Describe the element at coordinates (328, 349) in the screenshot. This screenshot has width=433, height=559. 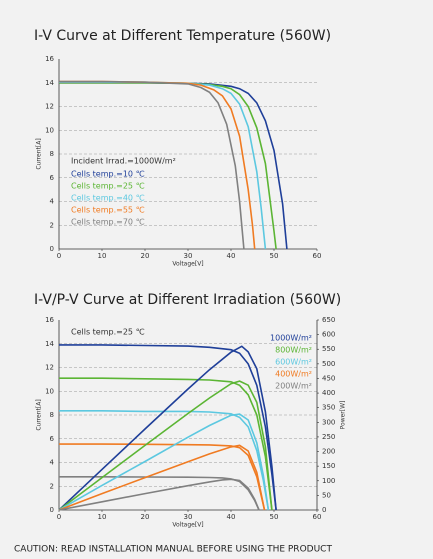
I see `y2-tick-label: 550` at that location.